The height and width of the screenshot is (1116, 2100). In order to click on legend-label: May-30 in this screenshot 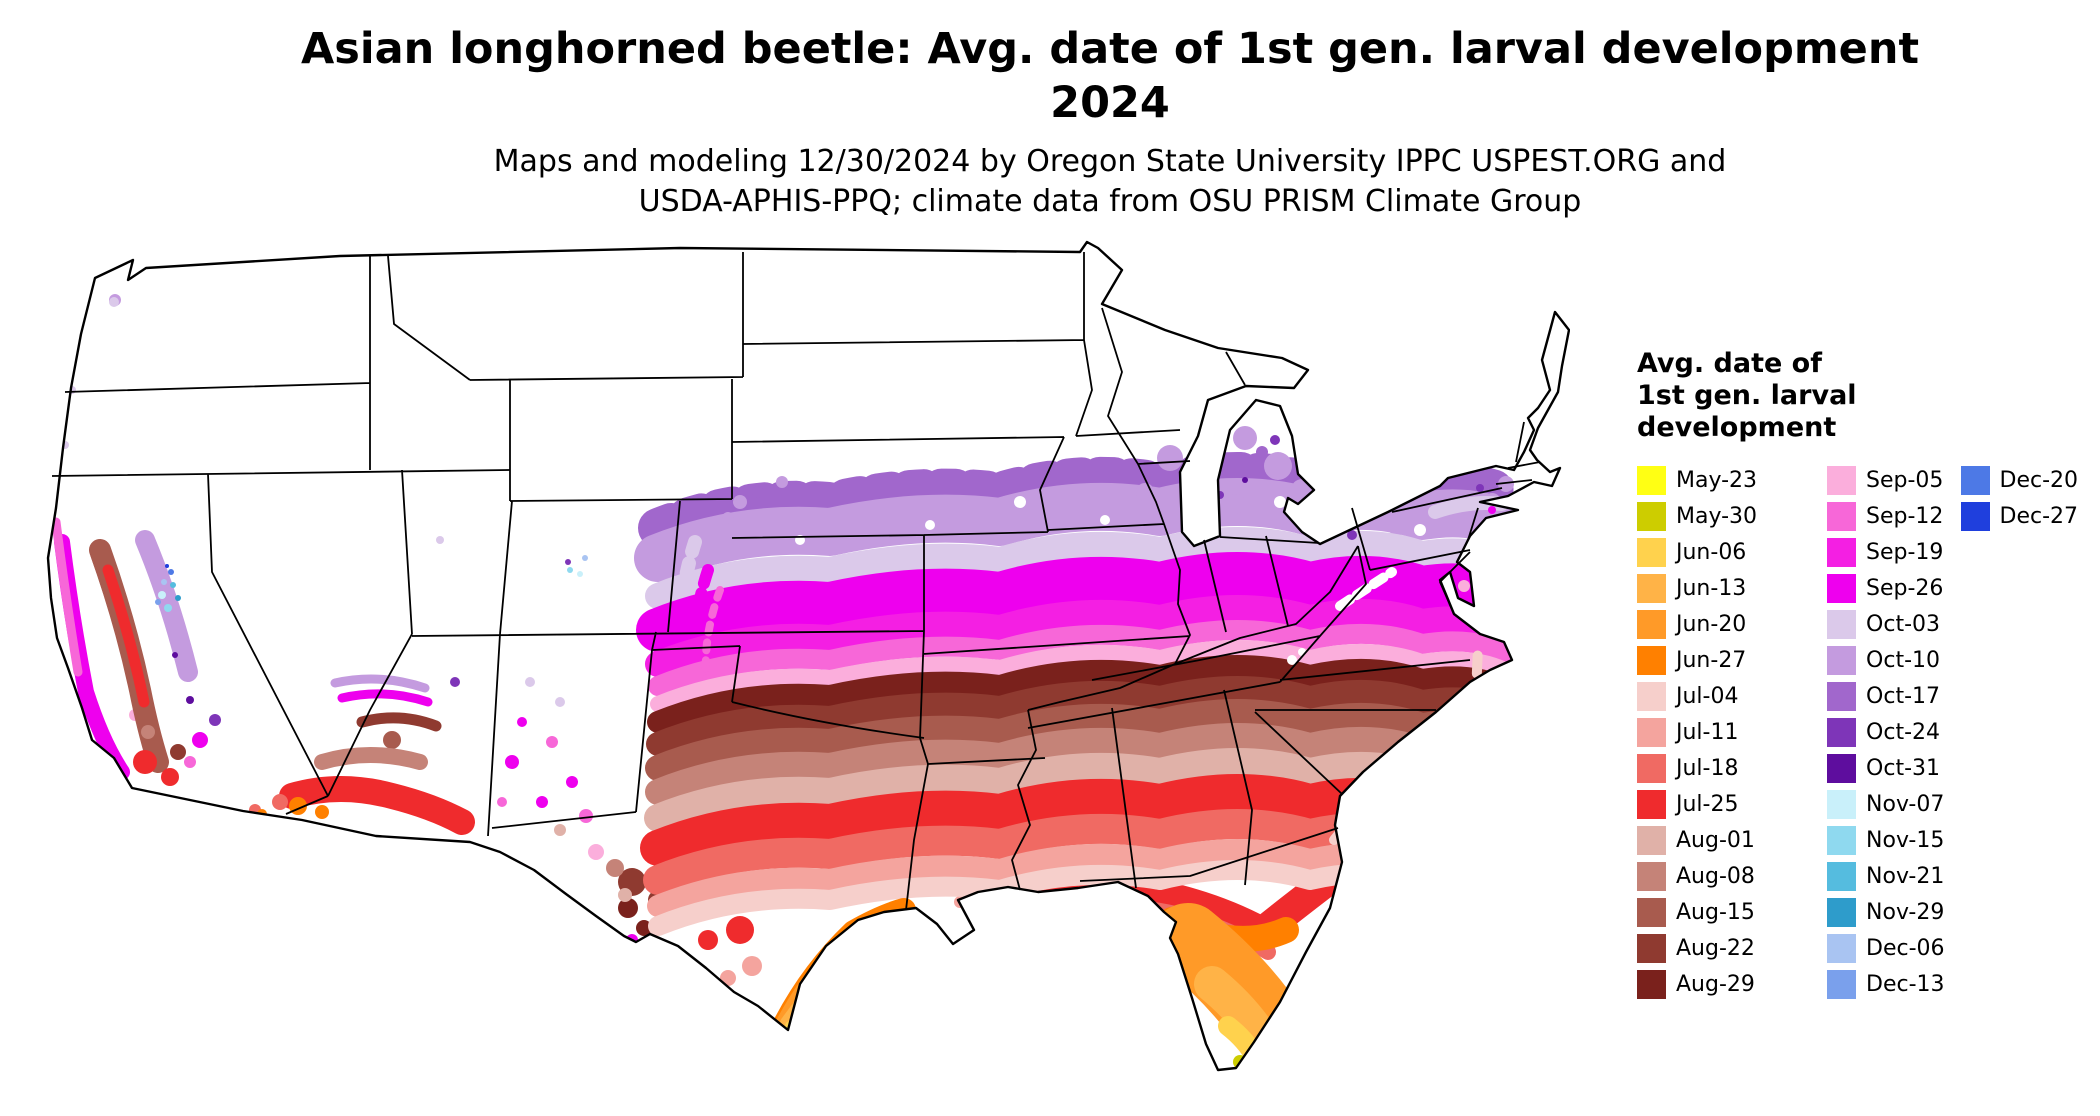, I will do `click(1717, 516)`.